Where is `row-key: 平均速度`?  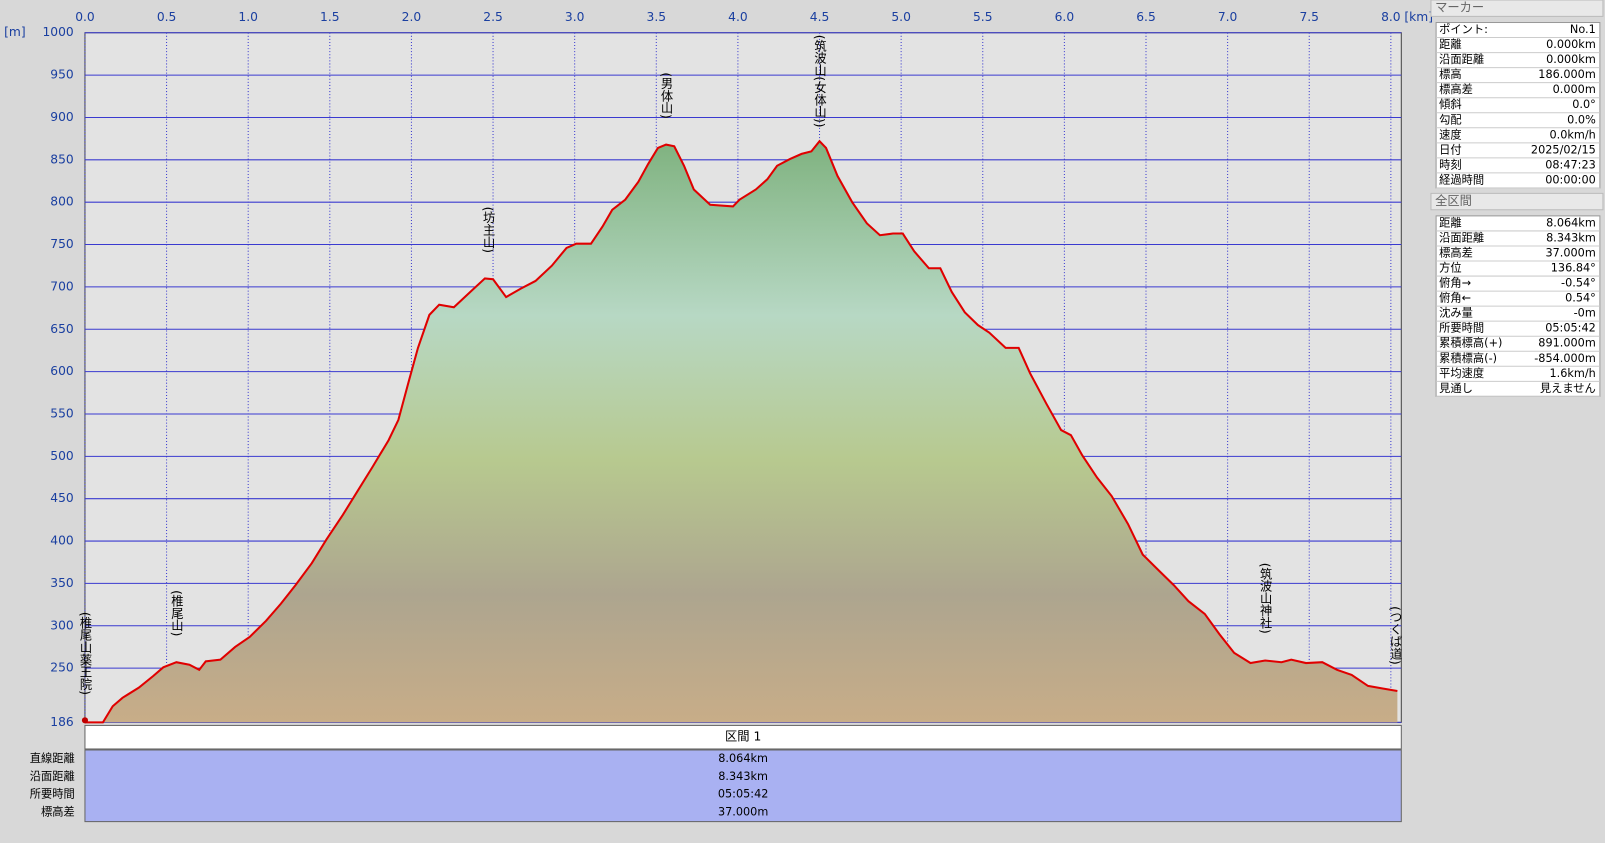 row-key: 平均速度 is located at coordinates (1461, 373).